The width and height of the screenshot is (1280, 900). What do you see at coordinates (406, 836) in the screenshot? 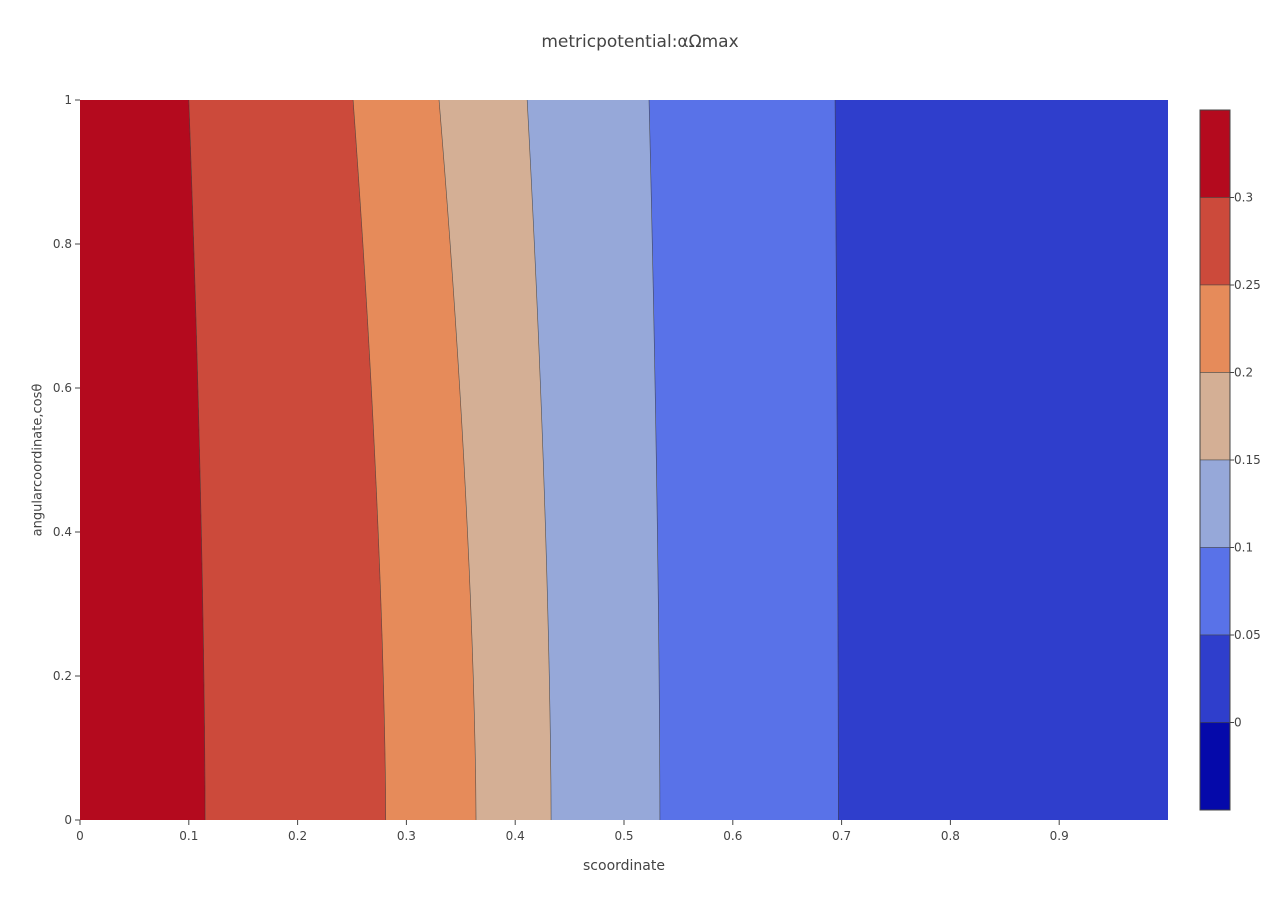
I see `x-tick-label: 0.3` at bounding box center [406, 836].